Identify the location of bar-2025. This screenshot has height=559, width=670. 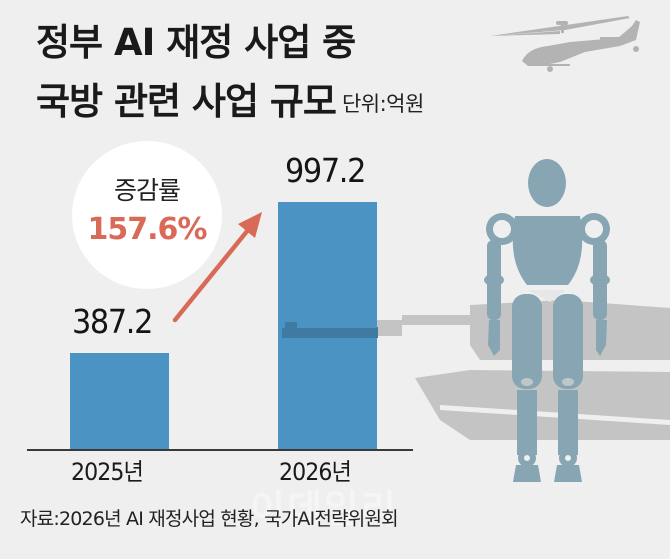
(119, 401).